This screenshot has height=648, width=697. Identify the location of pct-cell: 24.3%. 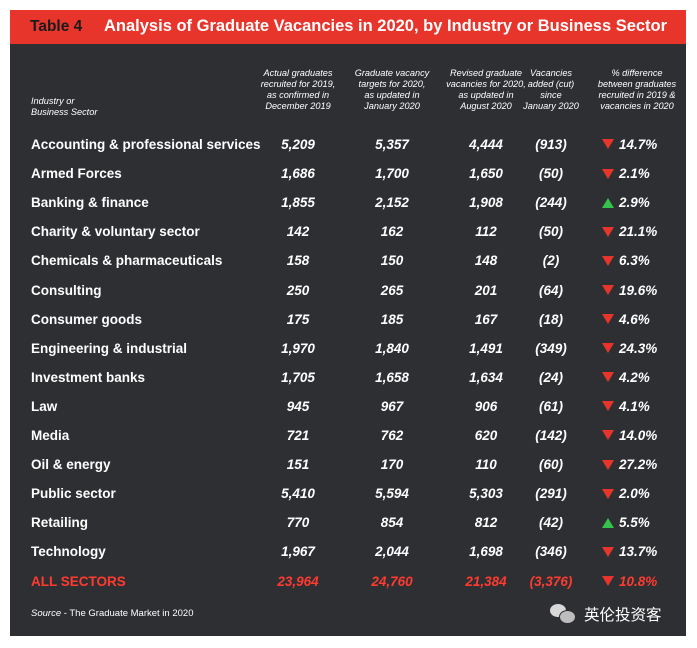
(640, 348).